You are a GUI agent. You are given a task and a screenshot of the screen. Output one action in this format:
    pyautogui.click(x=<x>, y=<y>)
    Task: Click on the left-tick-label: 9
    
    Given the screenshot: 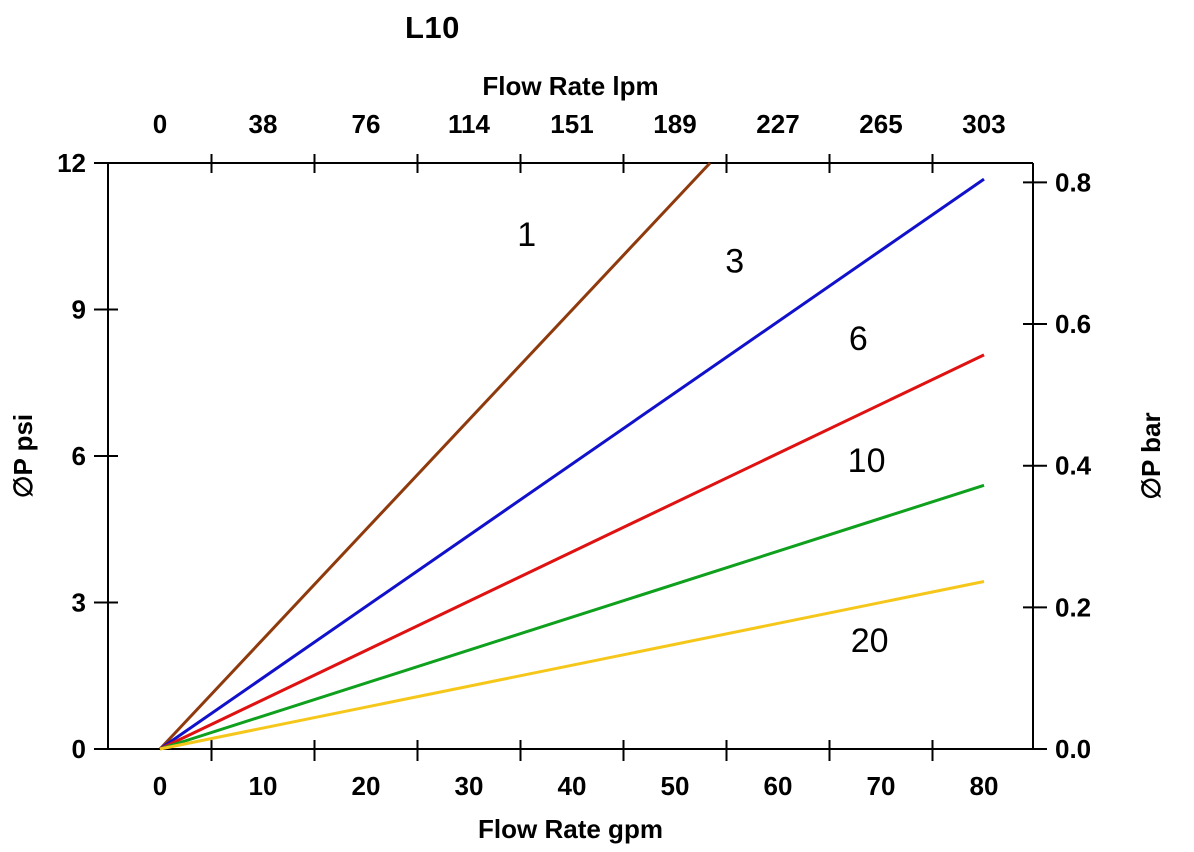 What is the action you would take?
    pyautogui.click(x=79, y=310)
    